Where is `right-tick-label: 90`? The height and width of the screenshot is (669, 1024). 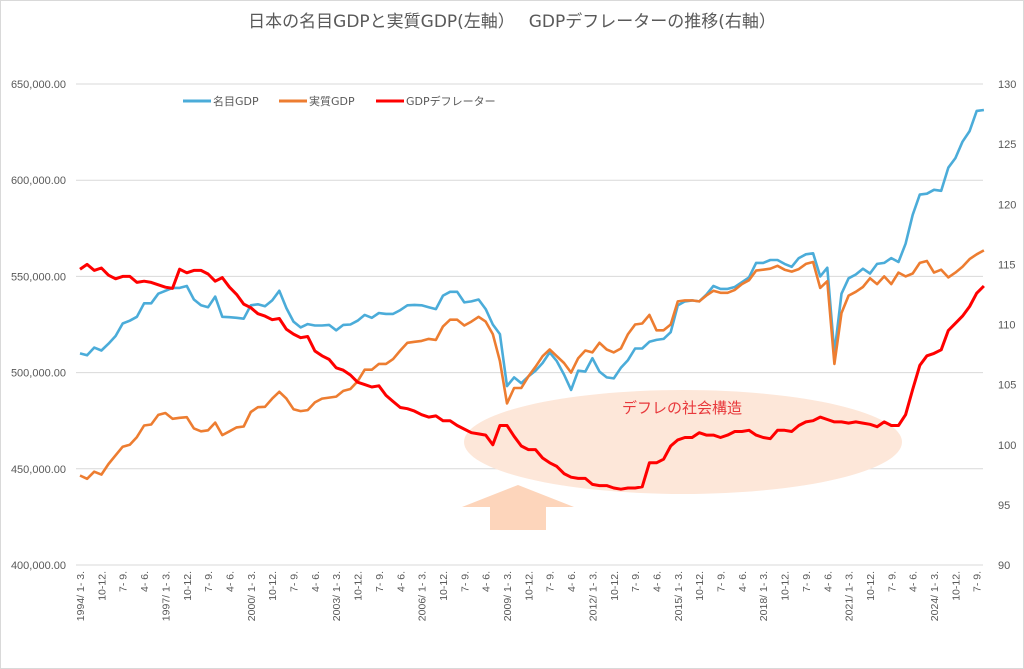 right-tick-label: 90 is located at coordinates (1004, 566).